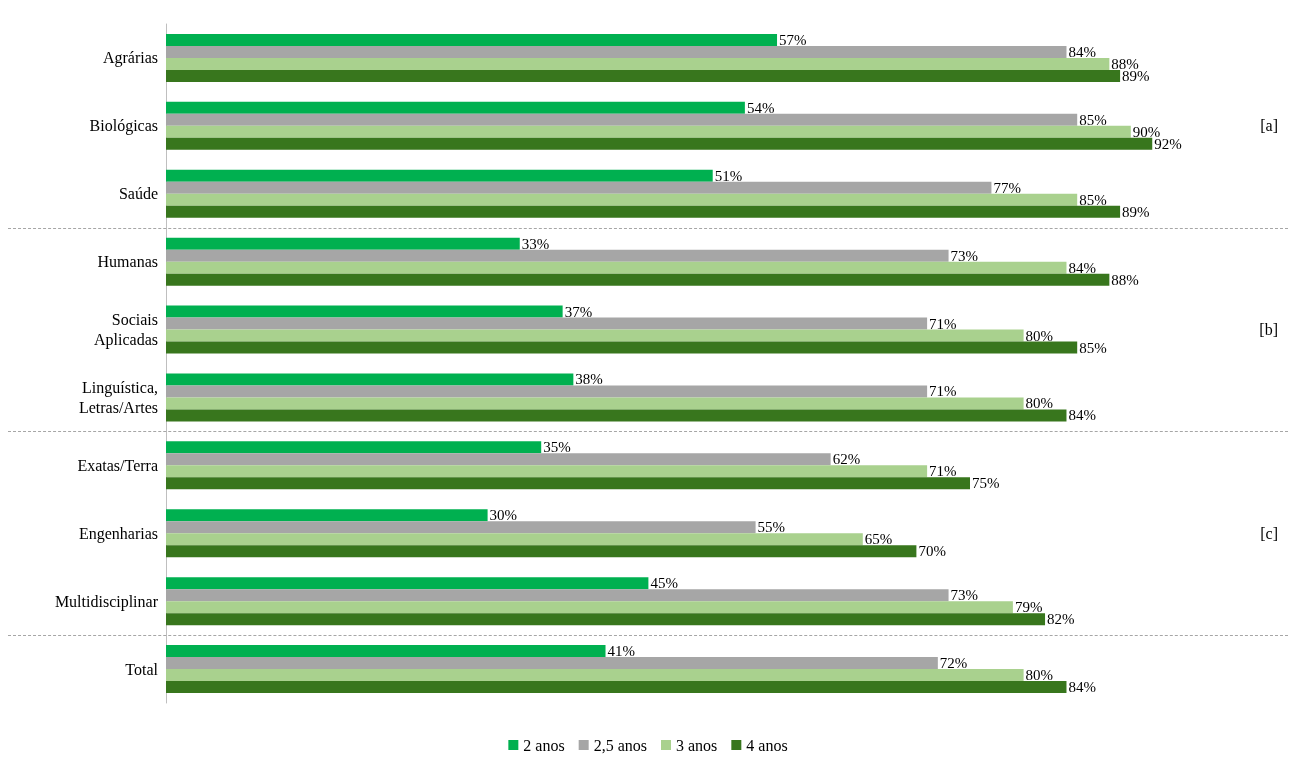 The width and height of the screenshot is (1296, 771). I want to click on data-label: 45%, so click(664, 583).